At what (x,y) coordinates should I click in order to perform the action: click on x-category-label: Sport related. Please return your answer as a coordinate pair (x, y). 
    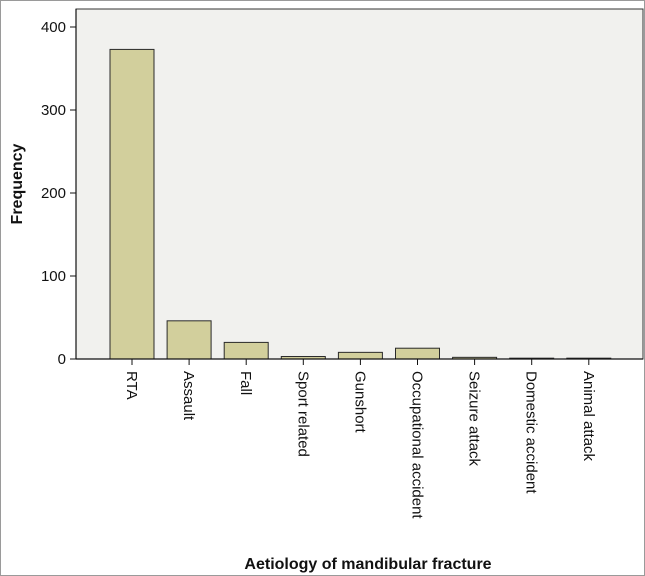
    Looking at the image, I should click on (302, 414).